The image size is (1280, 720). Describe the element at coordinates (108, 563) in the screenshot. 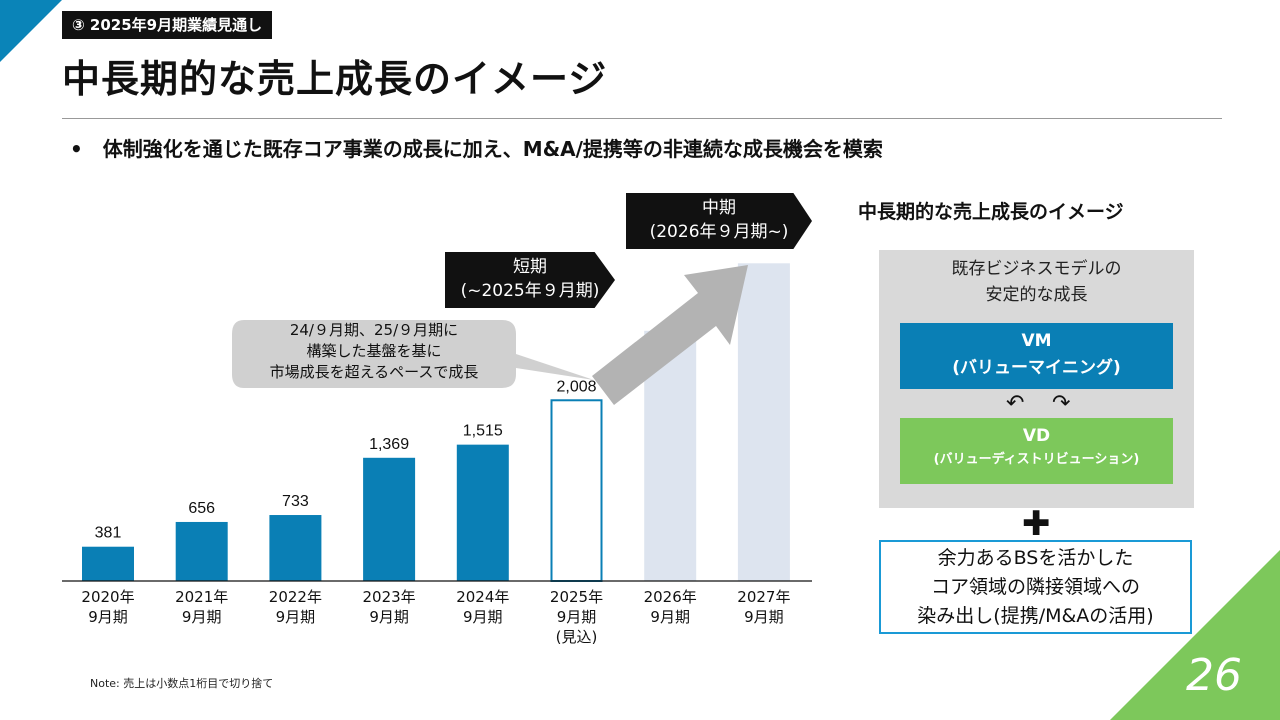

I see `bar-2020年` at that location.